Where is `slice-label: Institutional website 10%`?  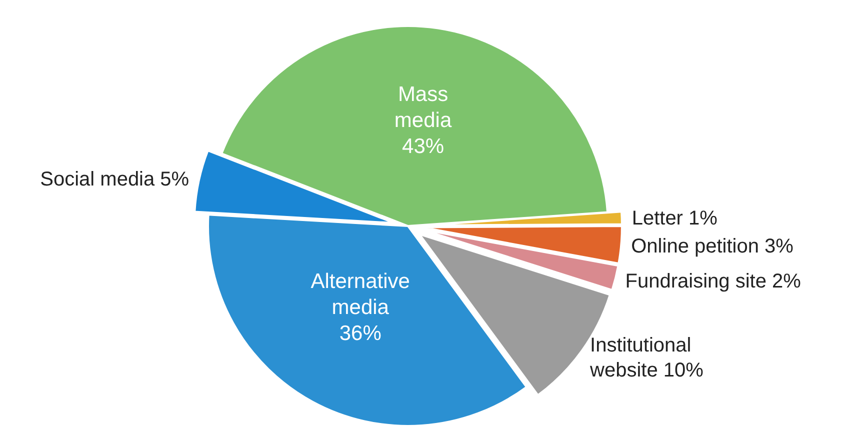 slice-label: Institutional website 10% is located at coordinates (646, 358).